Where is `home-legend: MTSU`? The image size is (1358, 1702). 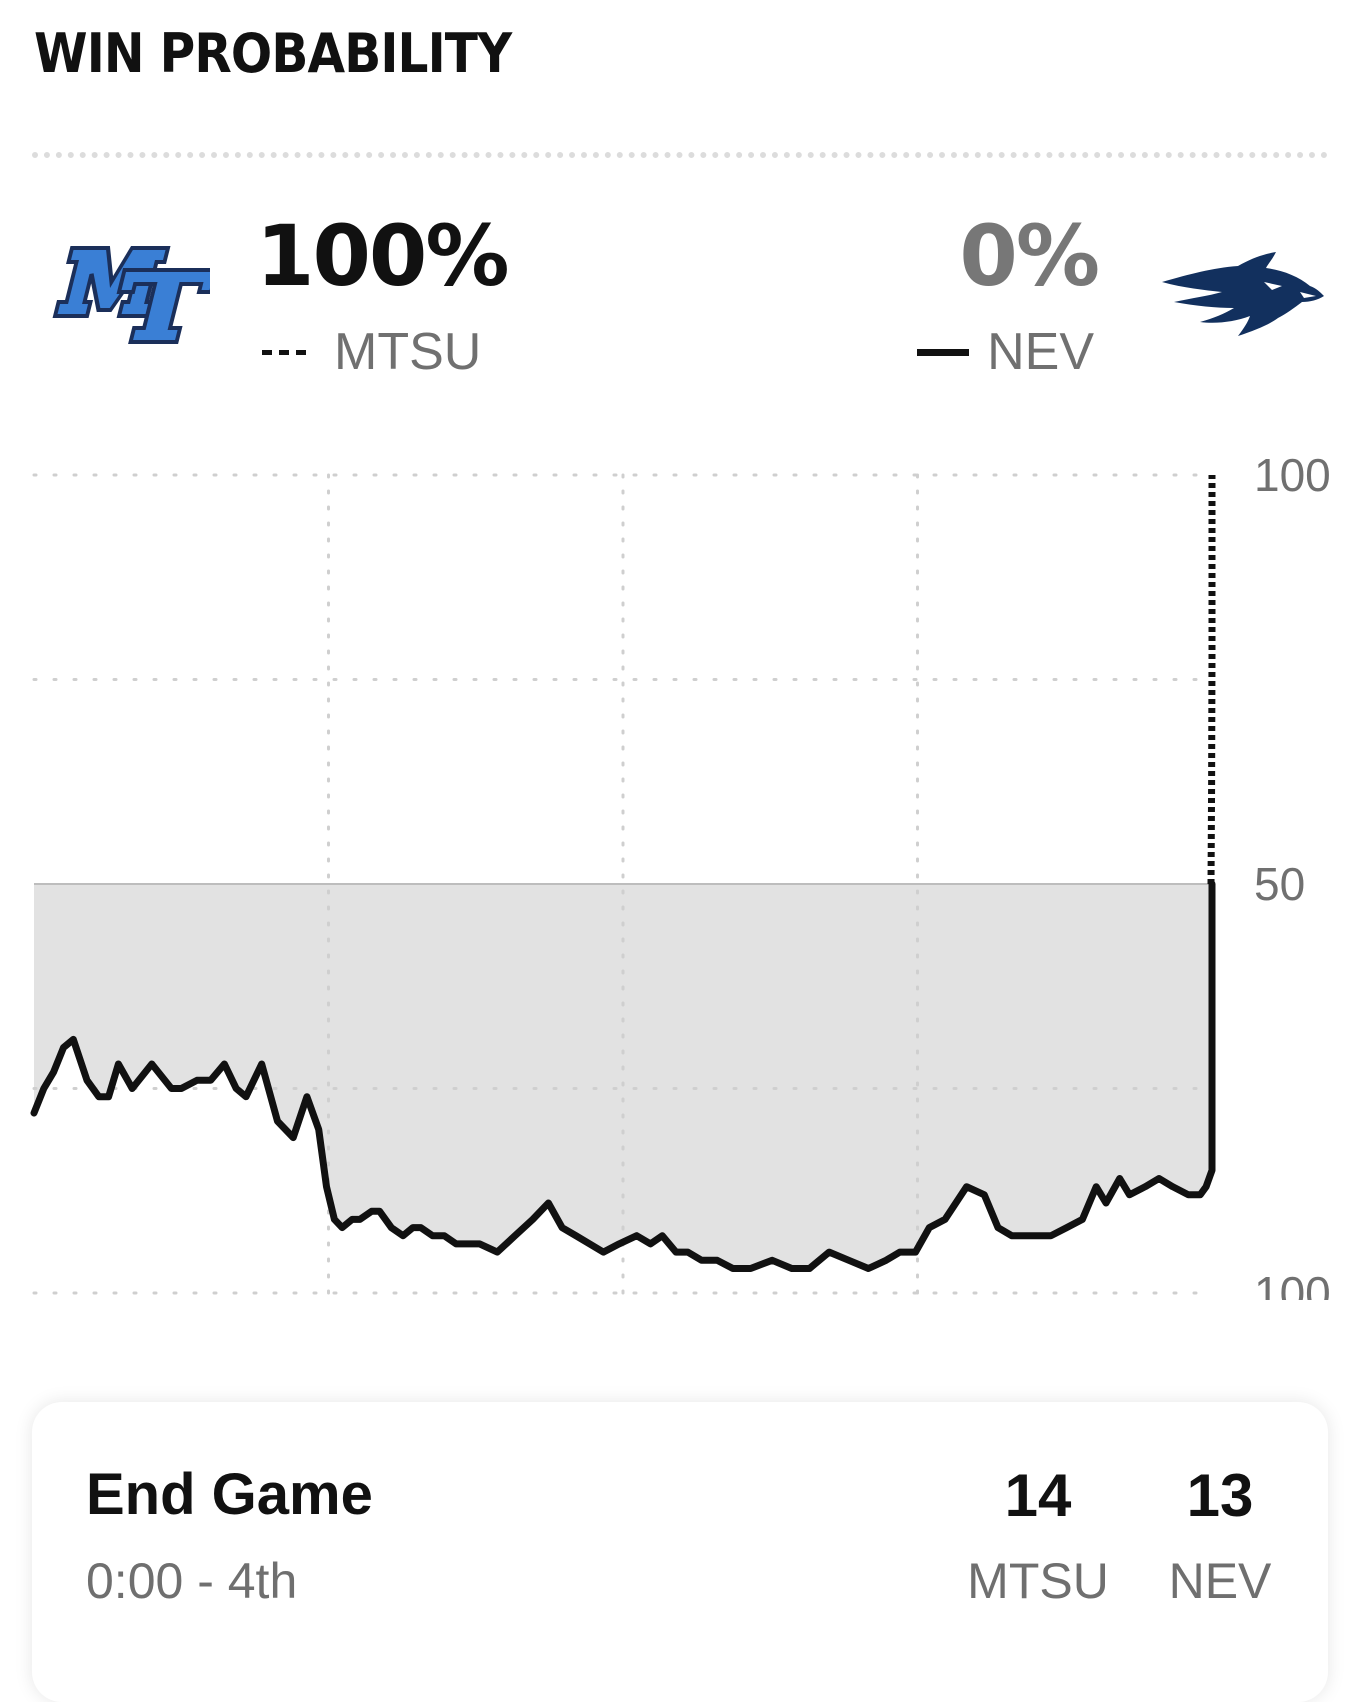 home-legend: MTSU is located at coordinates (371, 352).